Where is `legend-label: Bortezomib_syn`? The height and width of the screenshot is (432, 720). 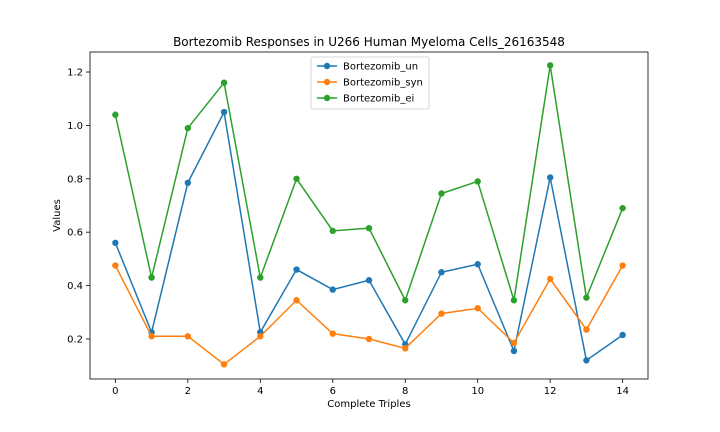 legend-label: Bortezomib_syn is located at coordinates (383, 83).